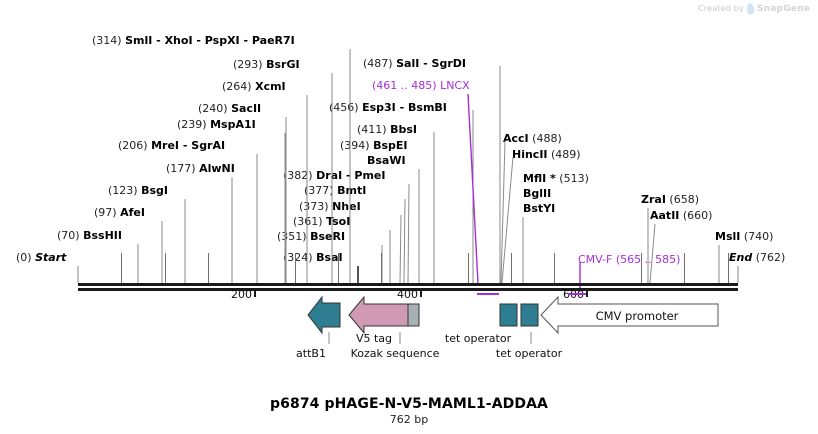  Describe the element at coordinates (374, 338) in the screenshot. I see `feature-label-v5tag: V5 tag` at that location.